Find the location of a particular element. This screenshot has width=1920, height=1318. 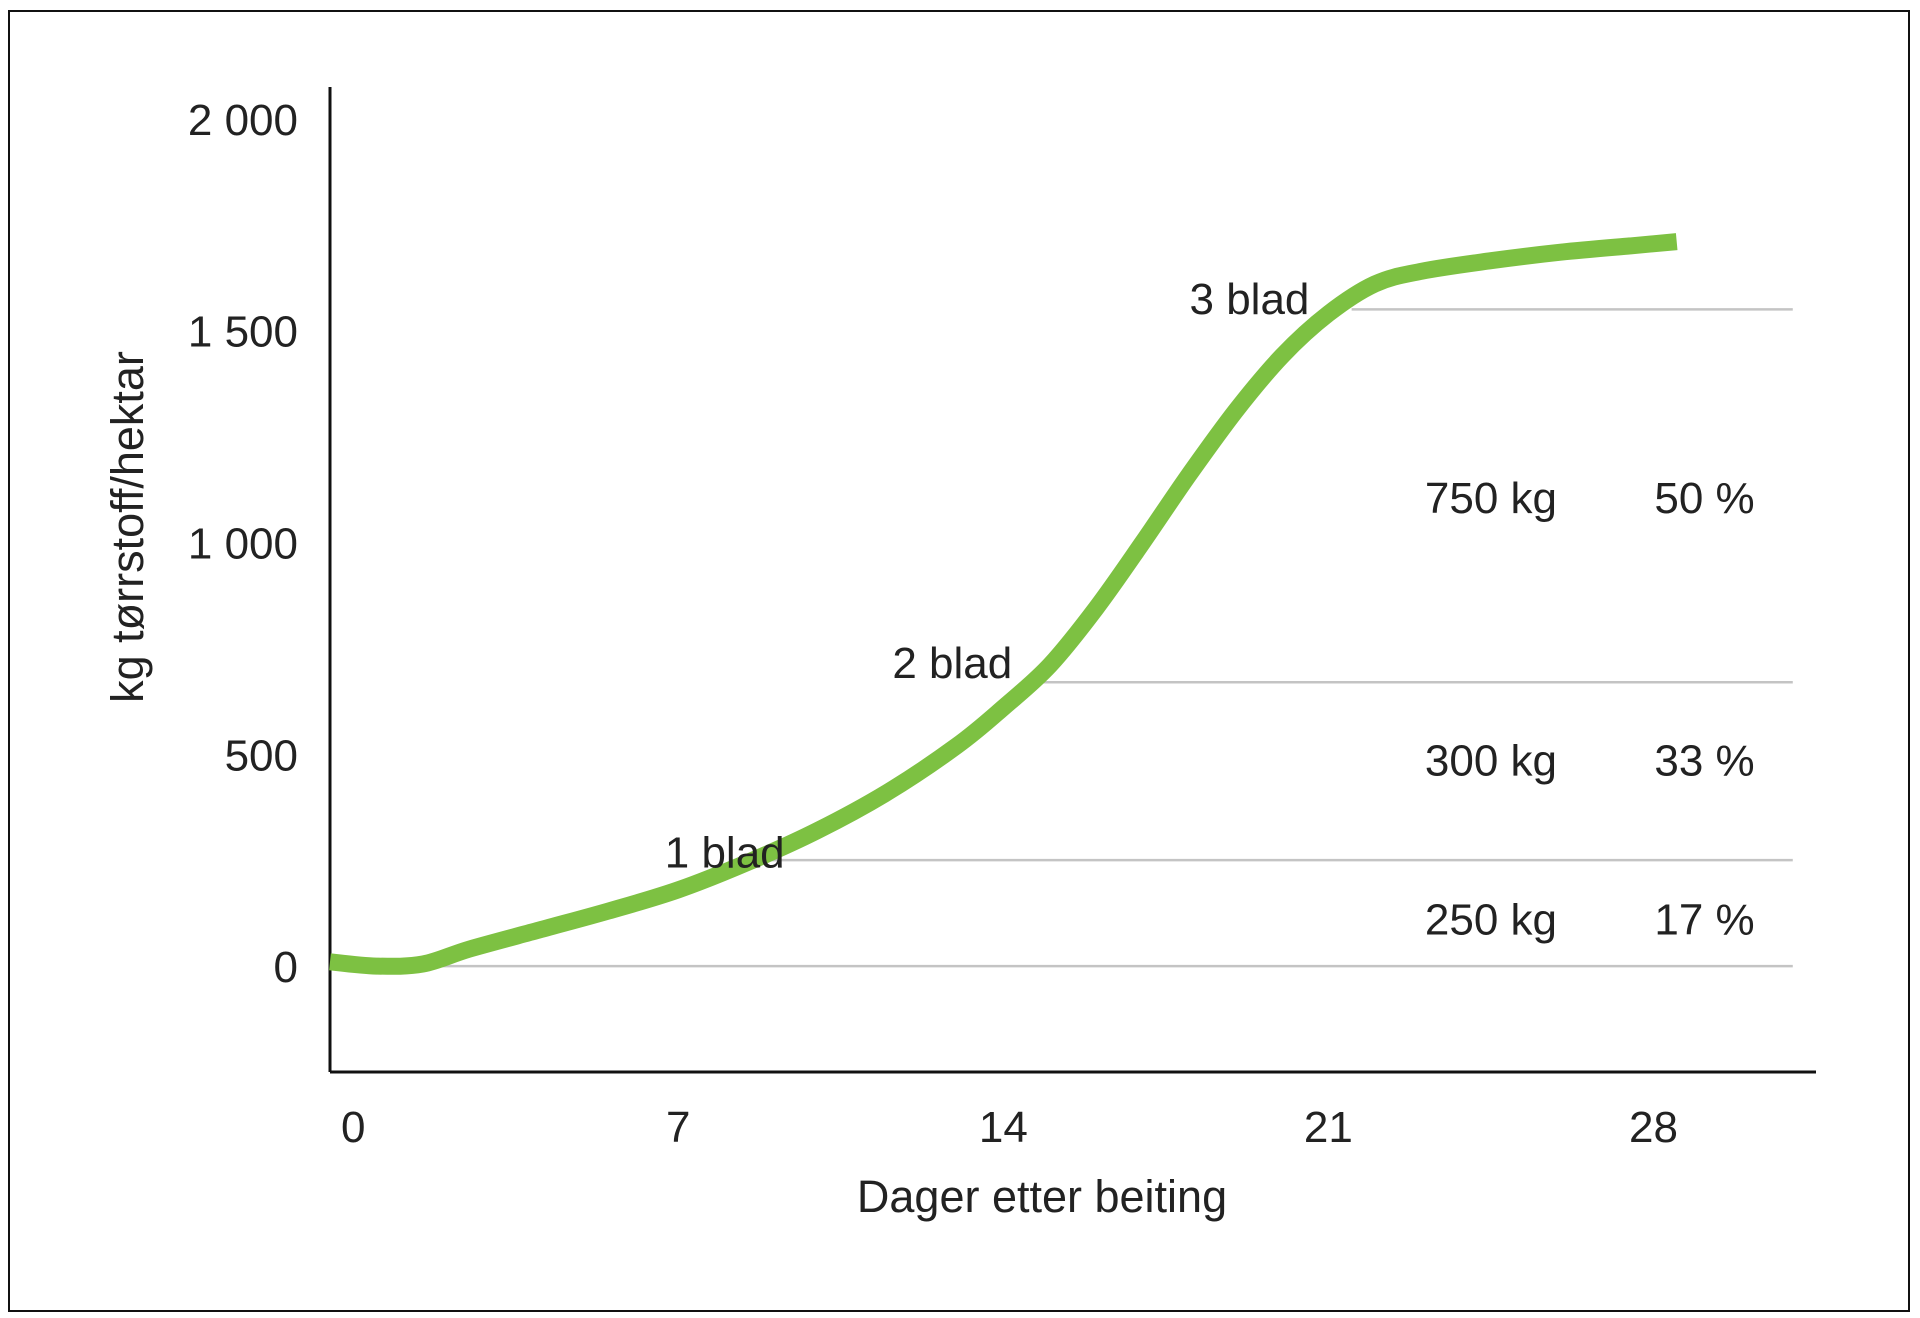

annotation-label: 17 % is located at coordinates (1704, 919).